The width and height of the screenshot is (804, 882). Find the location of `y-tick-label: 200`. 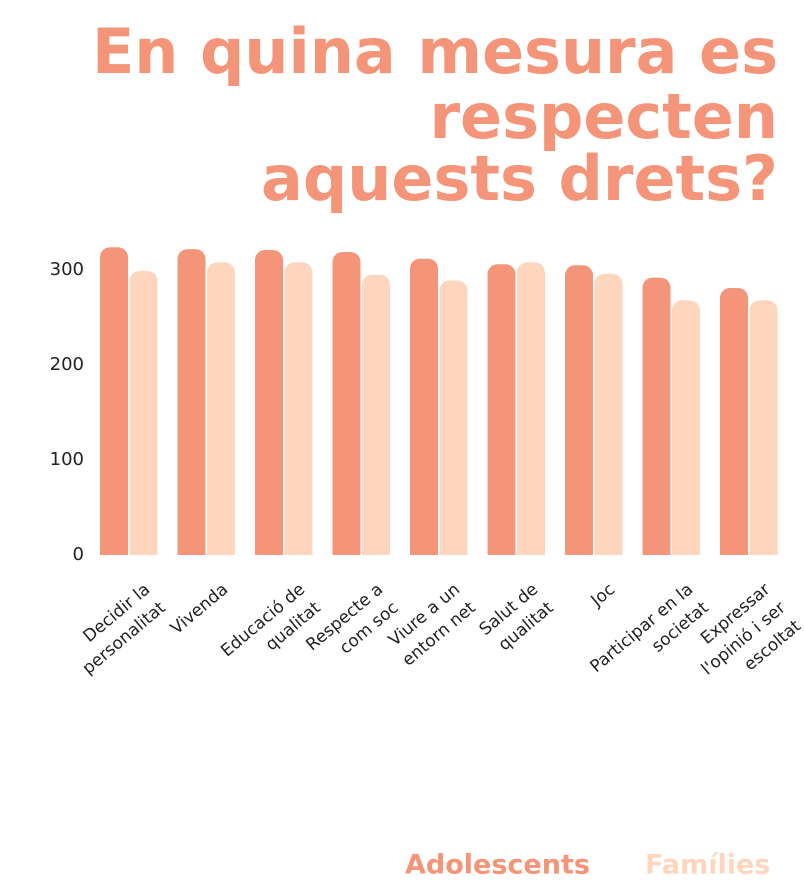

y-tick-label: 200 is located at coordinates (67, 364).